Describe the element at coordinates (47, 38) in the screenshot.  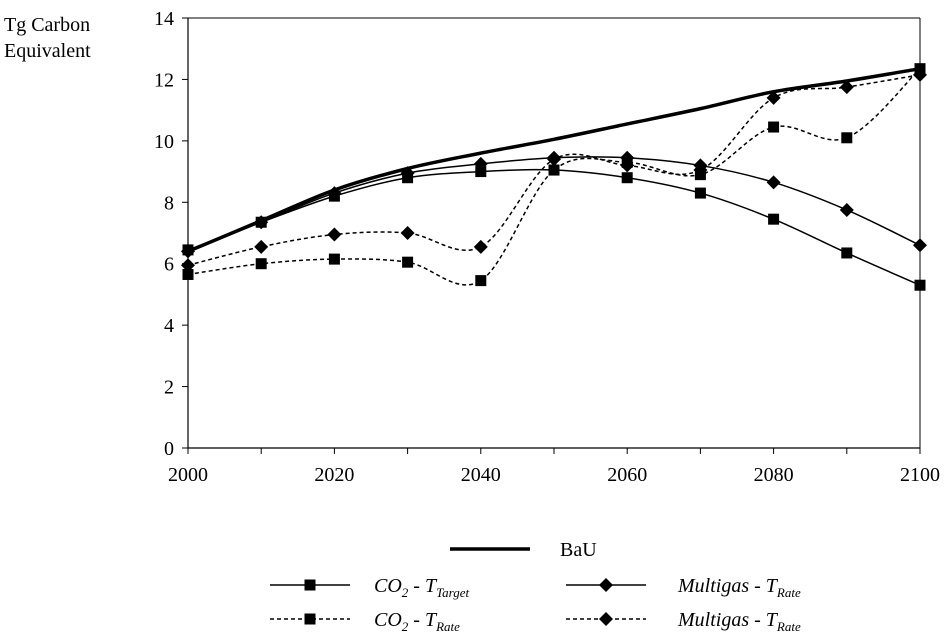
I see `y-axis-label: Tg Carbon Equivalent` at that location.